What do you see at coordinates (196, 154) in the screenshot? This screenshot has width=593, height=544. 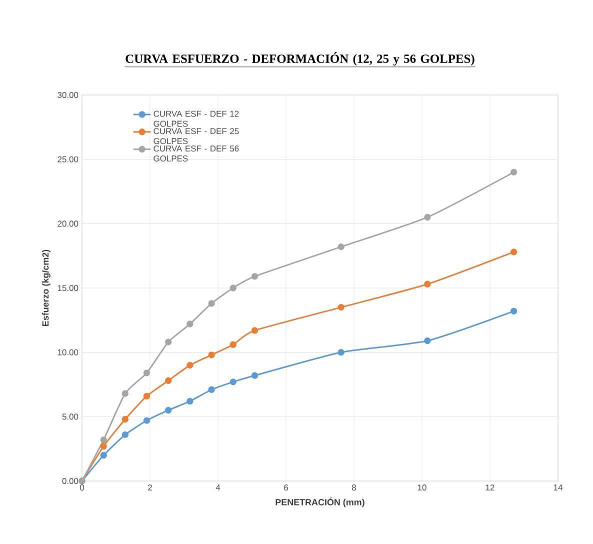 I see `legend-label: CURVA ESF - DEF 56 GOLPES` at bounding box center [196, 154].